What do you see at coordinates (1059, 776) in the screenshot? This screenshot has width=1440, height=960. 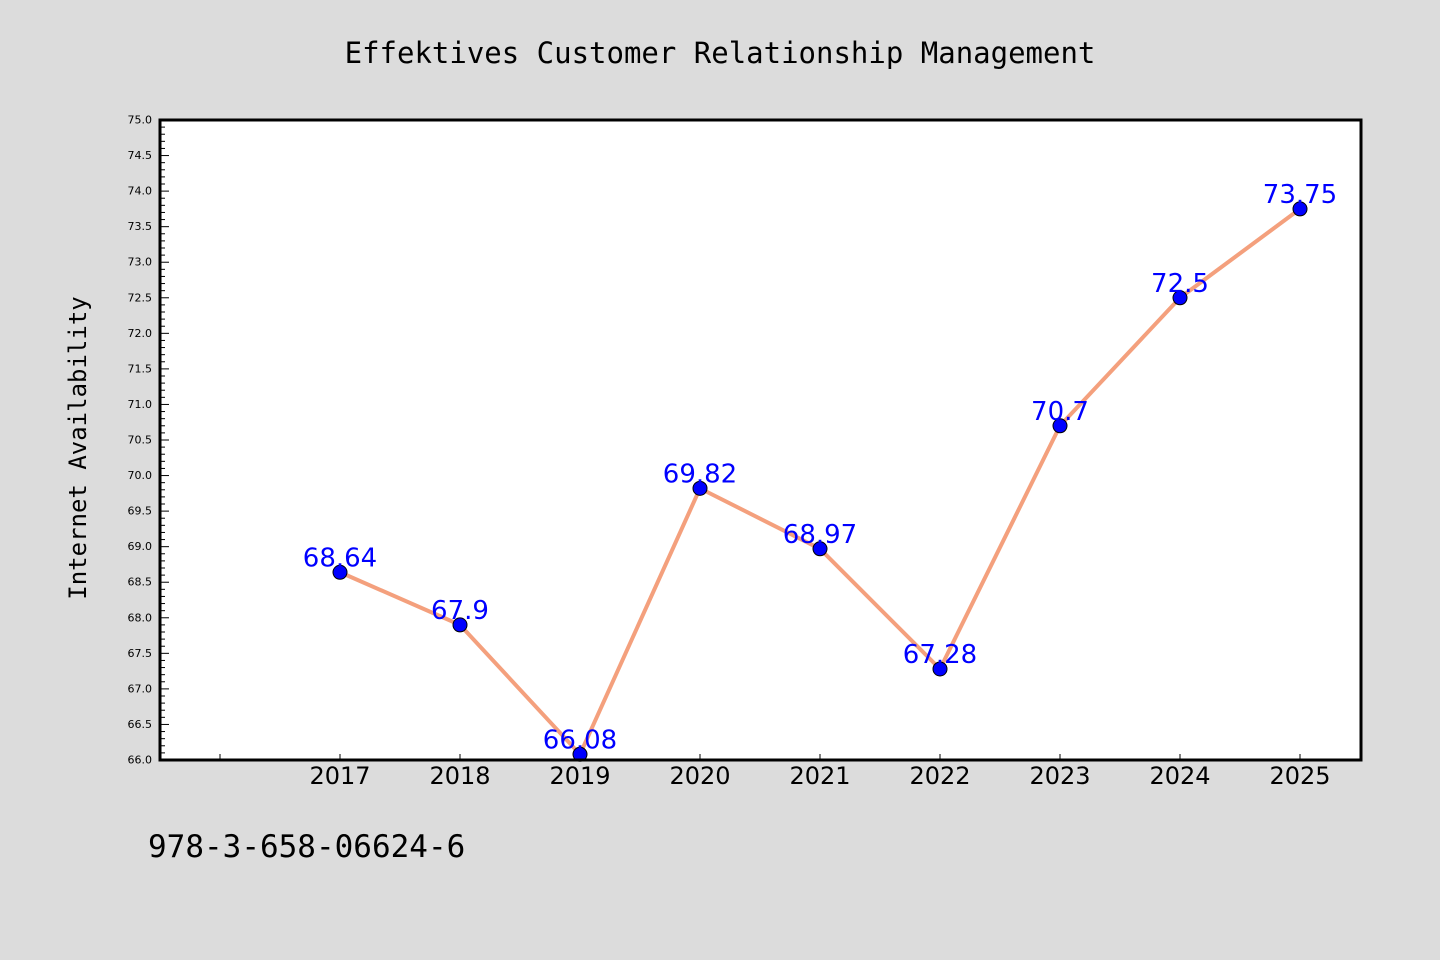 I see `x-tick-label: 2023` at bounding box center [1059, 776].